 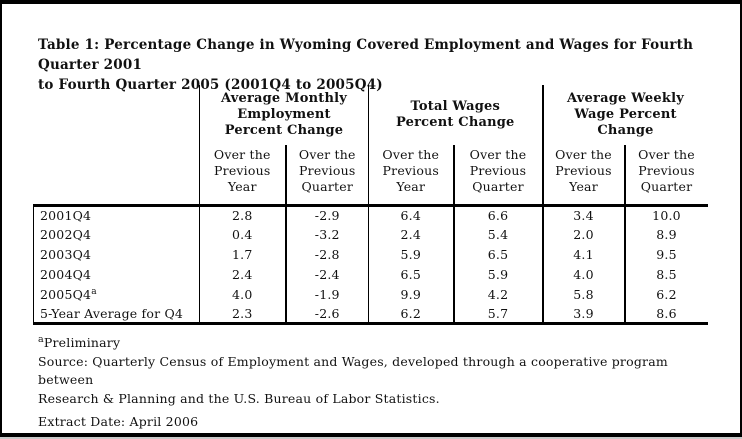 What do you see at coordinates (411, 215) in the screenshot?
I see `value-cell: 6.4` at bounding box center [411, 215].